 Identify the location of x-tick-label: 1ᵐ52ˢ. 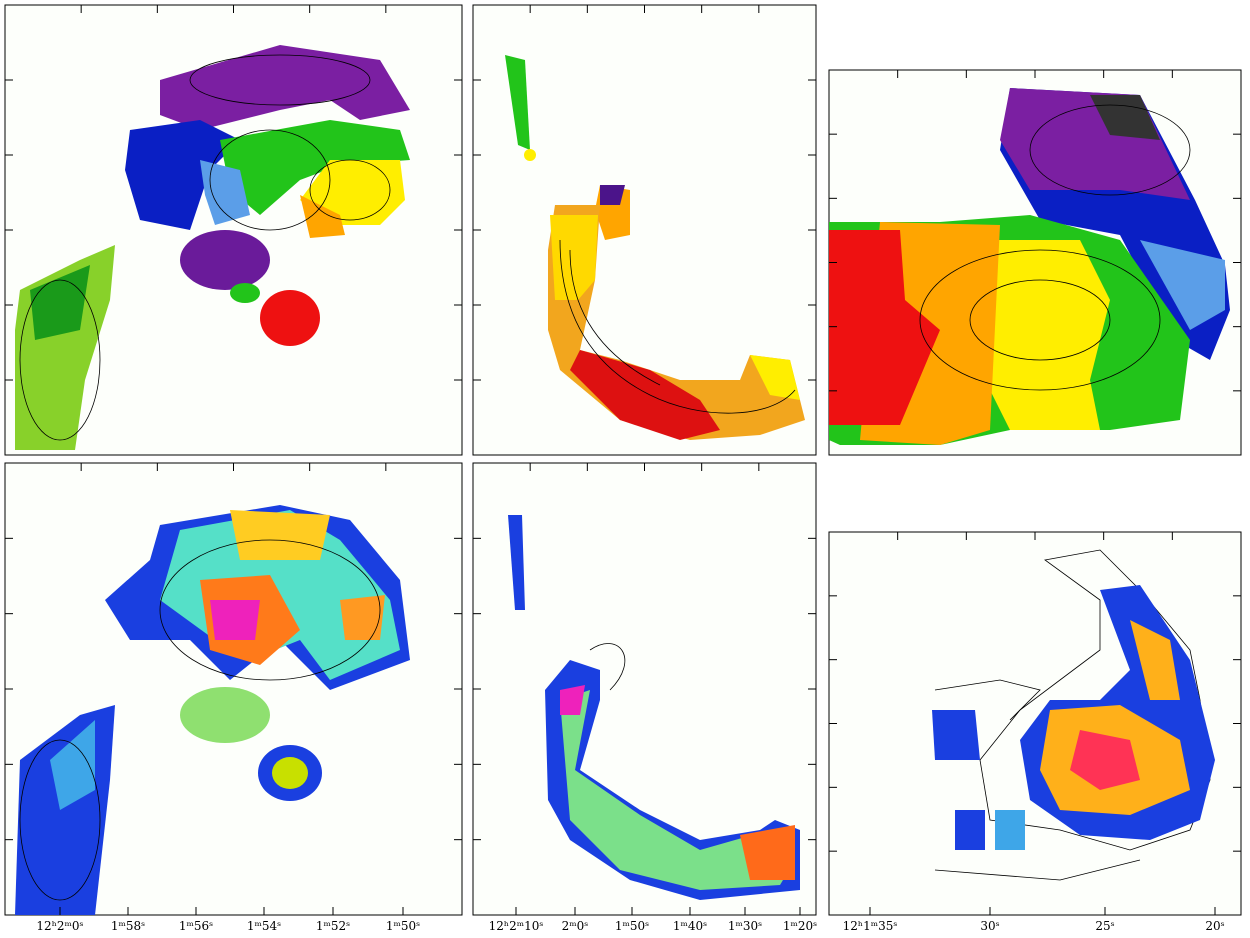
(333, 926).